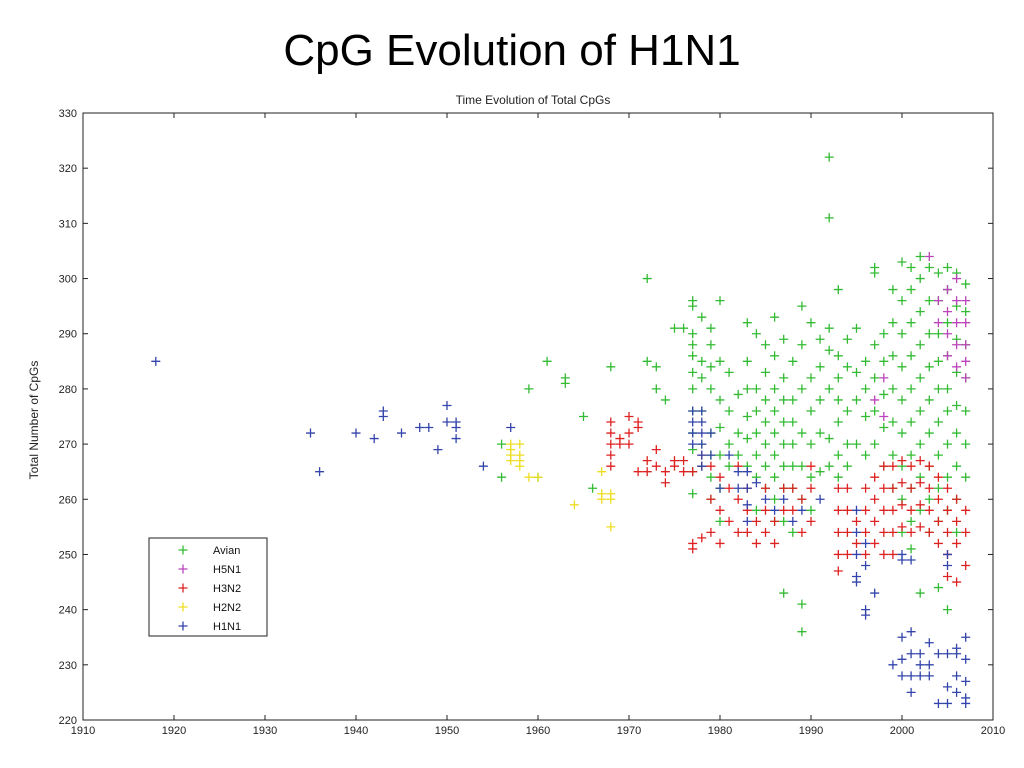  Describe the element at coordinates (208, 587) in the screenshot. I see `legend: Avian H5N1 H3N2 H2N2 H1N1` at that location.